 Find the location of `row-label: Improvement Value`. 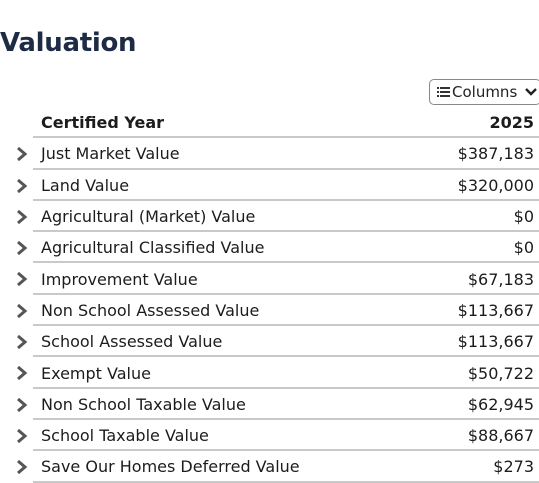

row-label: Improvement Value is located at coordinates (119, 279).